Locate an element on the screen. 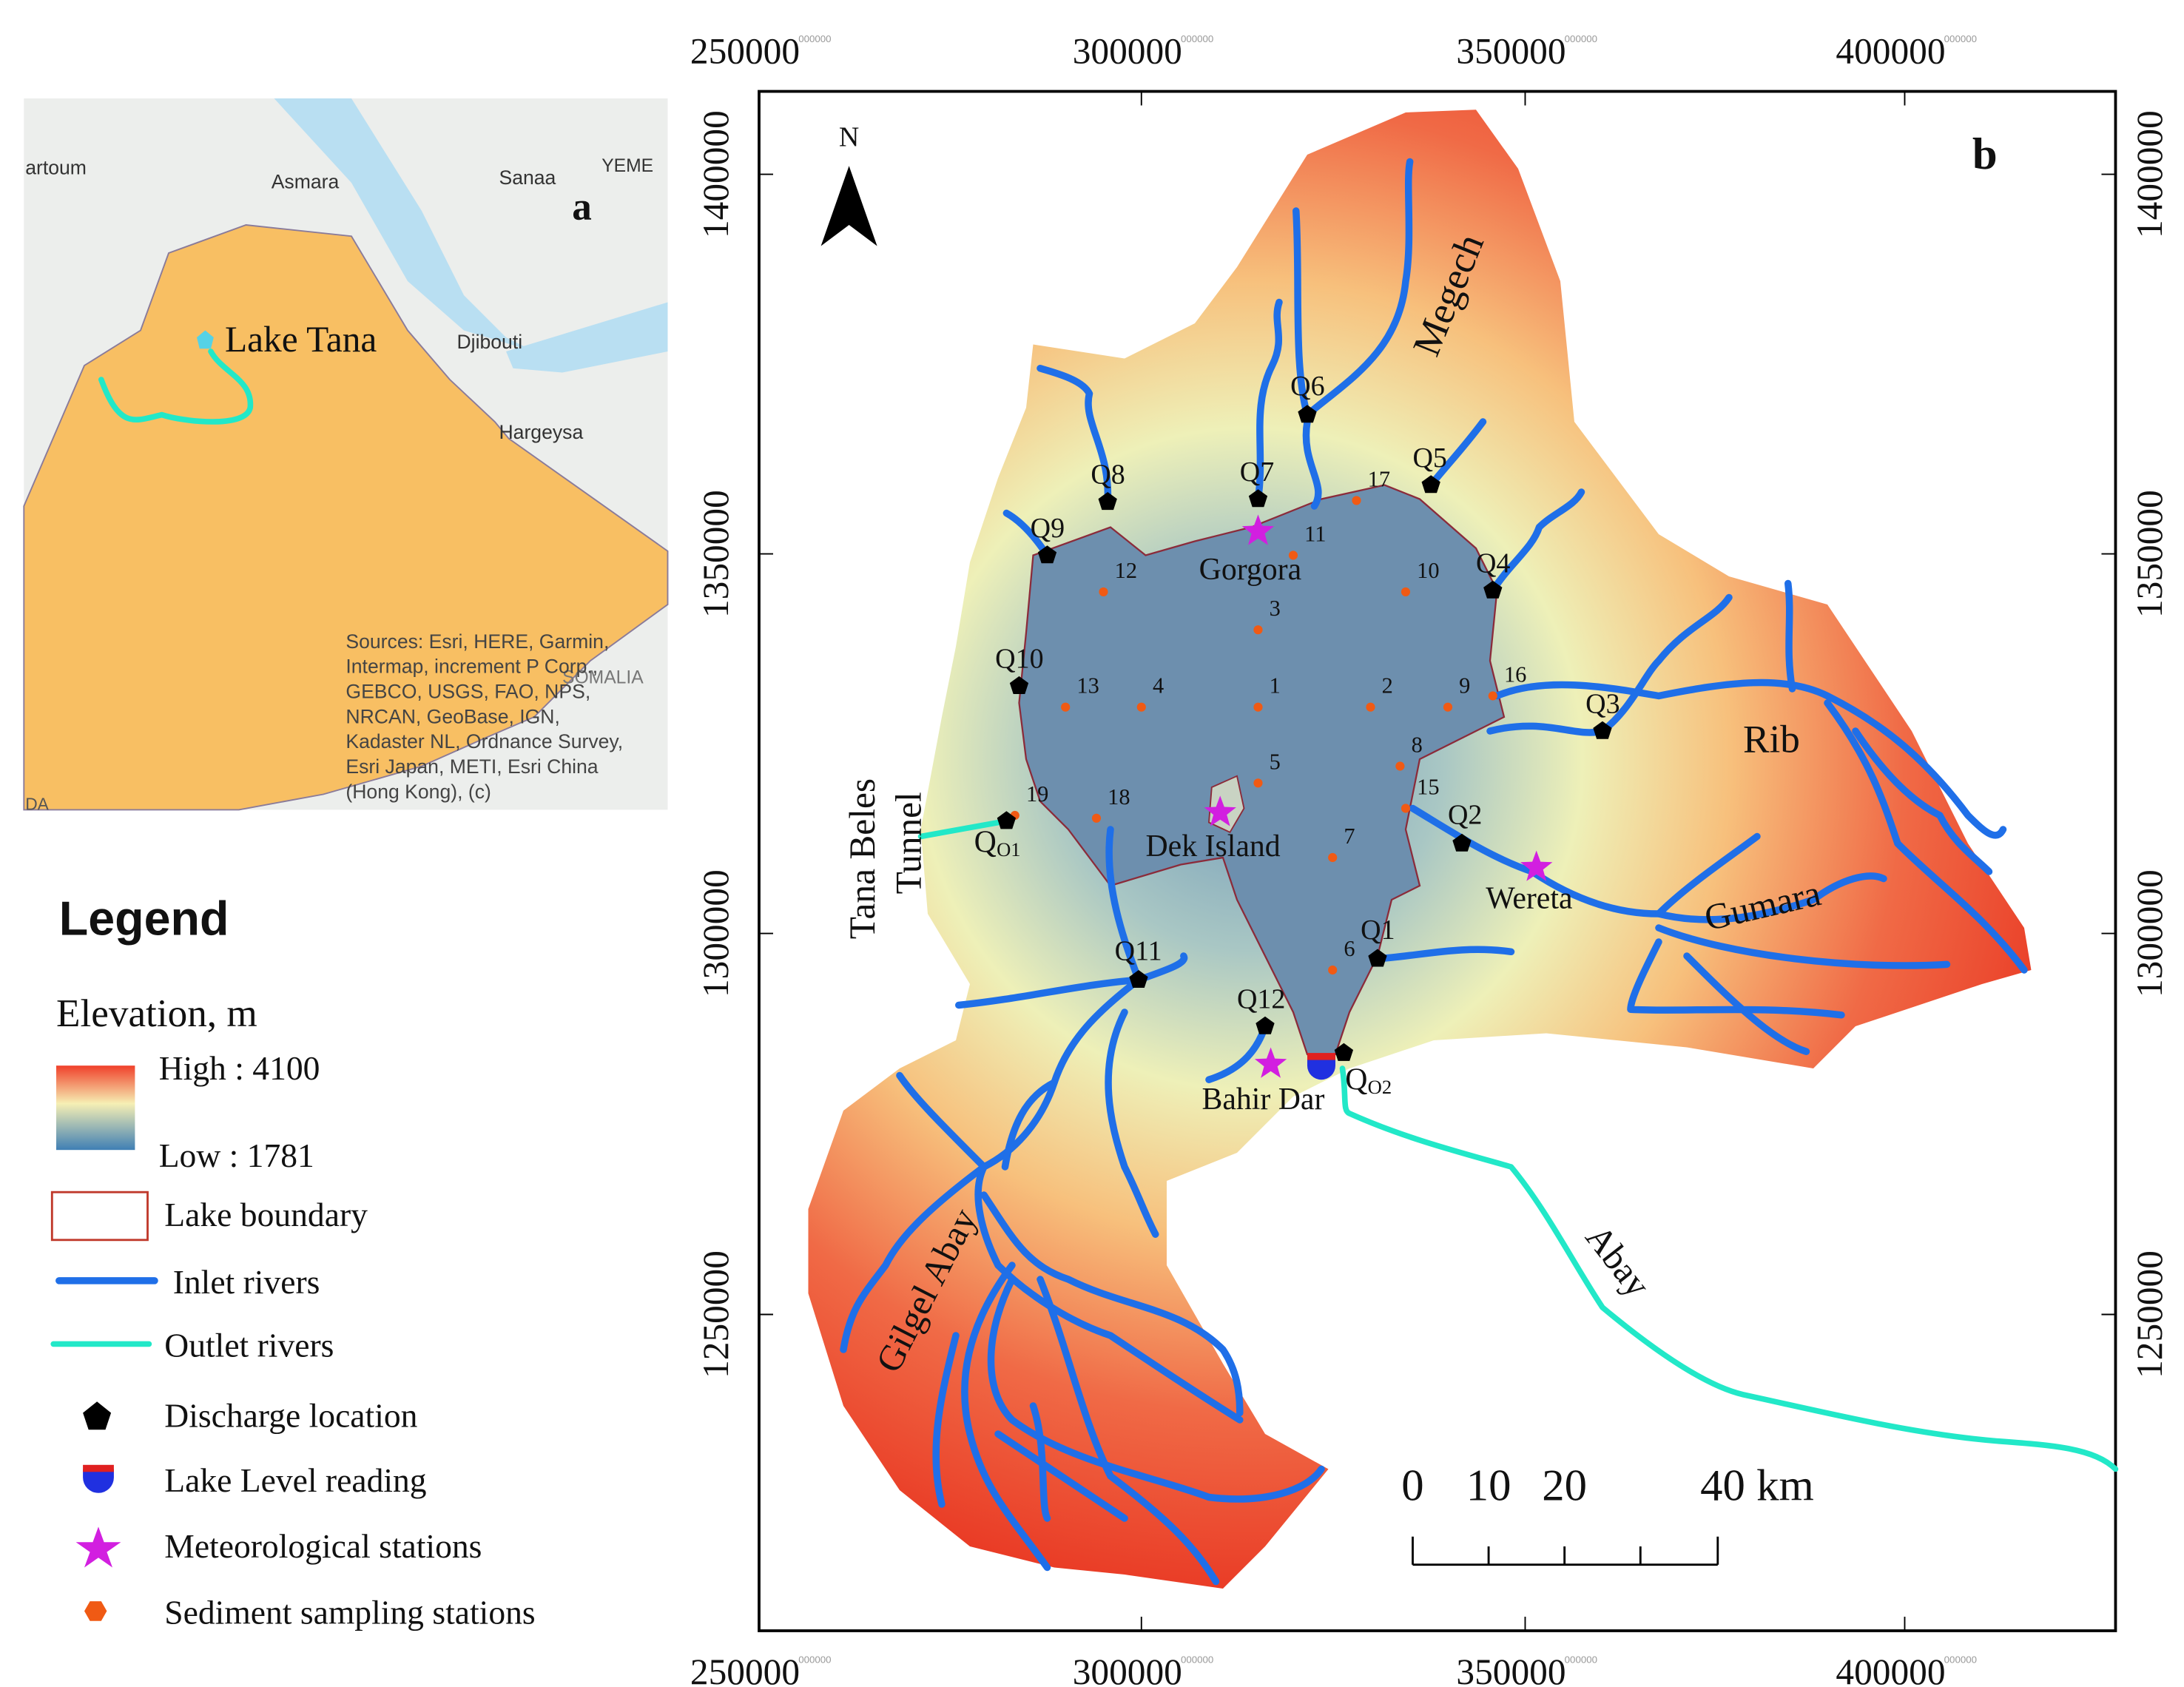  sediment-label: 11 is located at coordinates (1315, 534).